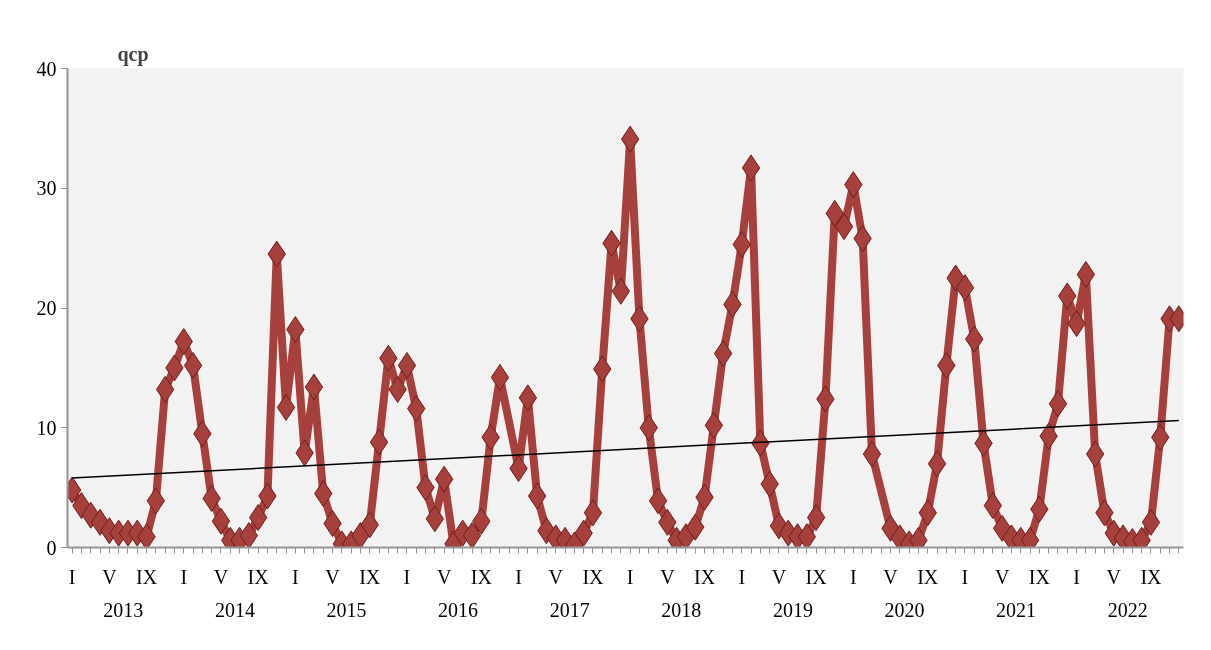  I want to click on text: 2022, so click(1127, 609).